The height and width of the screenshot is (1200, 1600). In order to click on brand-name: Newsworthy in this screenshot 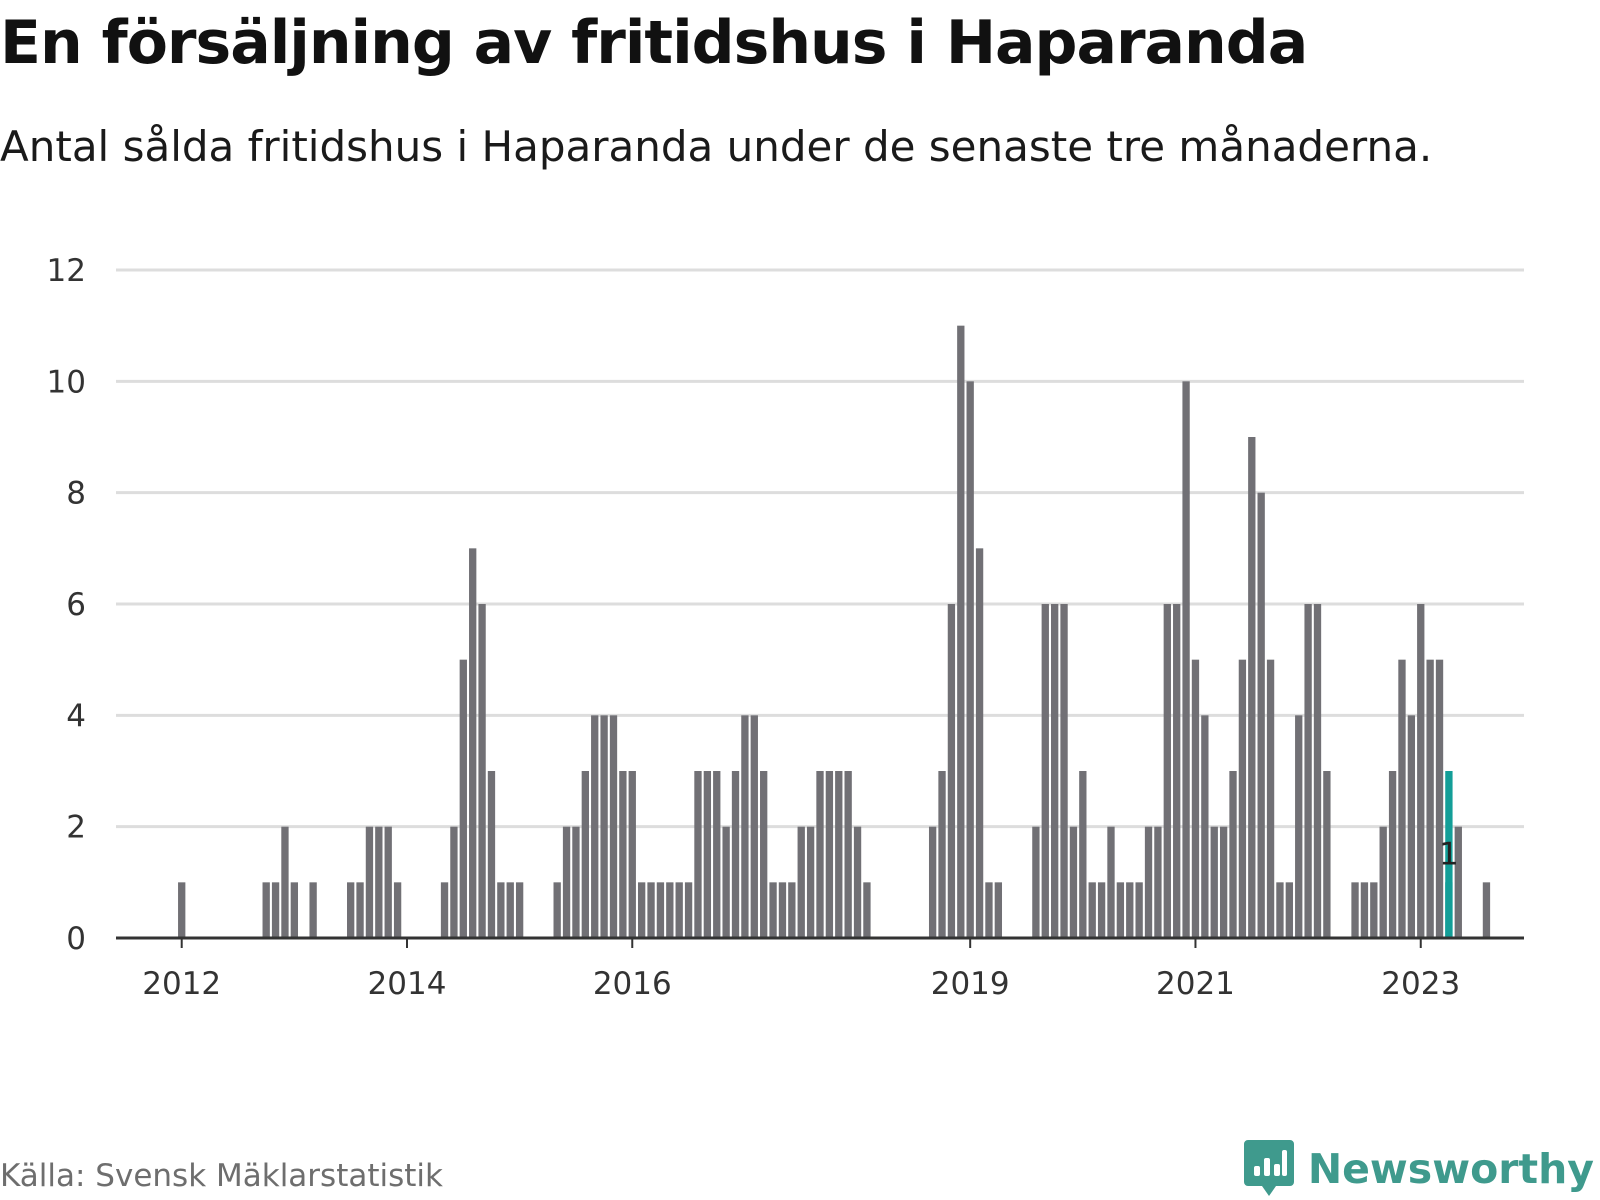, I will do `click(1450, 1169)`.